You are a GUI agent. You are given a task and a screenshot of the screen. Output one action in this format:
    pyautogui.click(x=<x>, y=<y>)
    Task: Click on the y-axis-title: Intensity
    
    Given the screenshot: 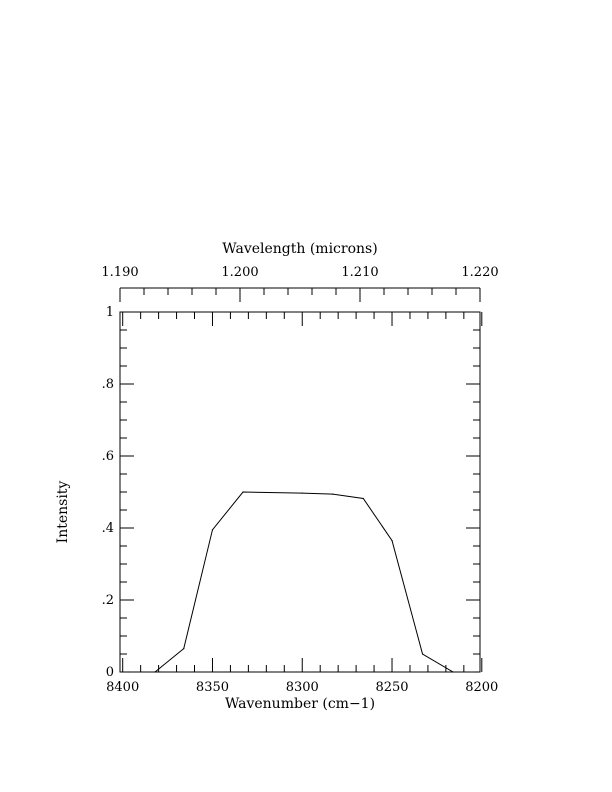 What is the action you would take?
    pyautogui.click(x=63, y=512)
    